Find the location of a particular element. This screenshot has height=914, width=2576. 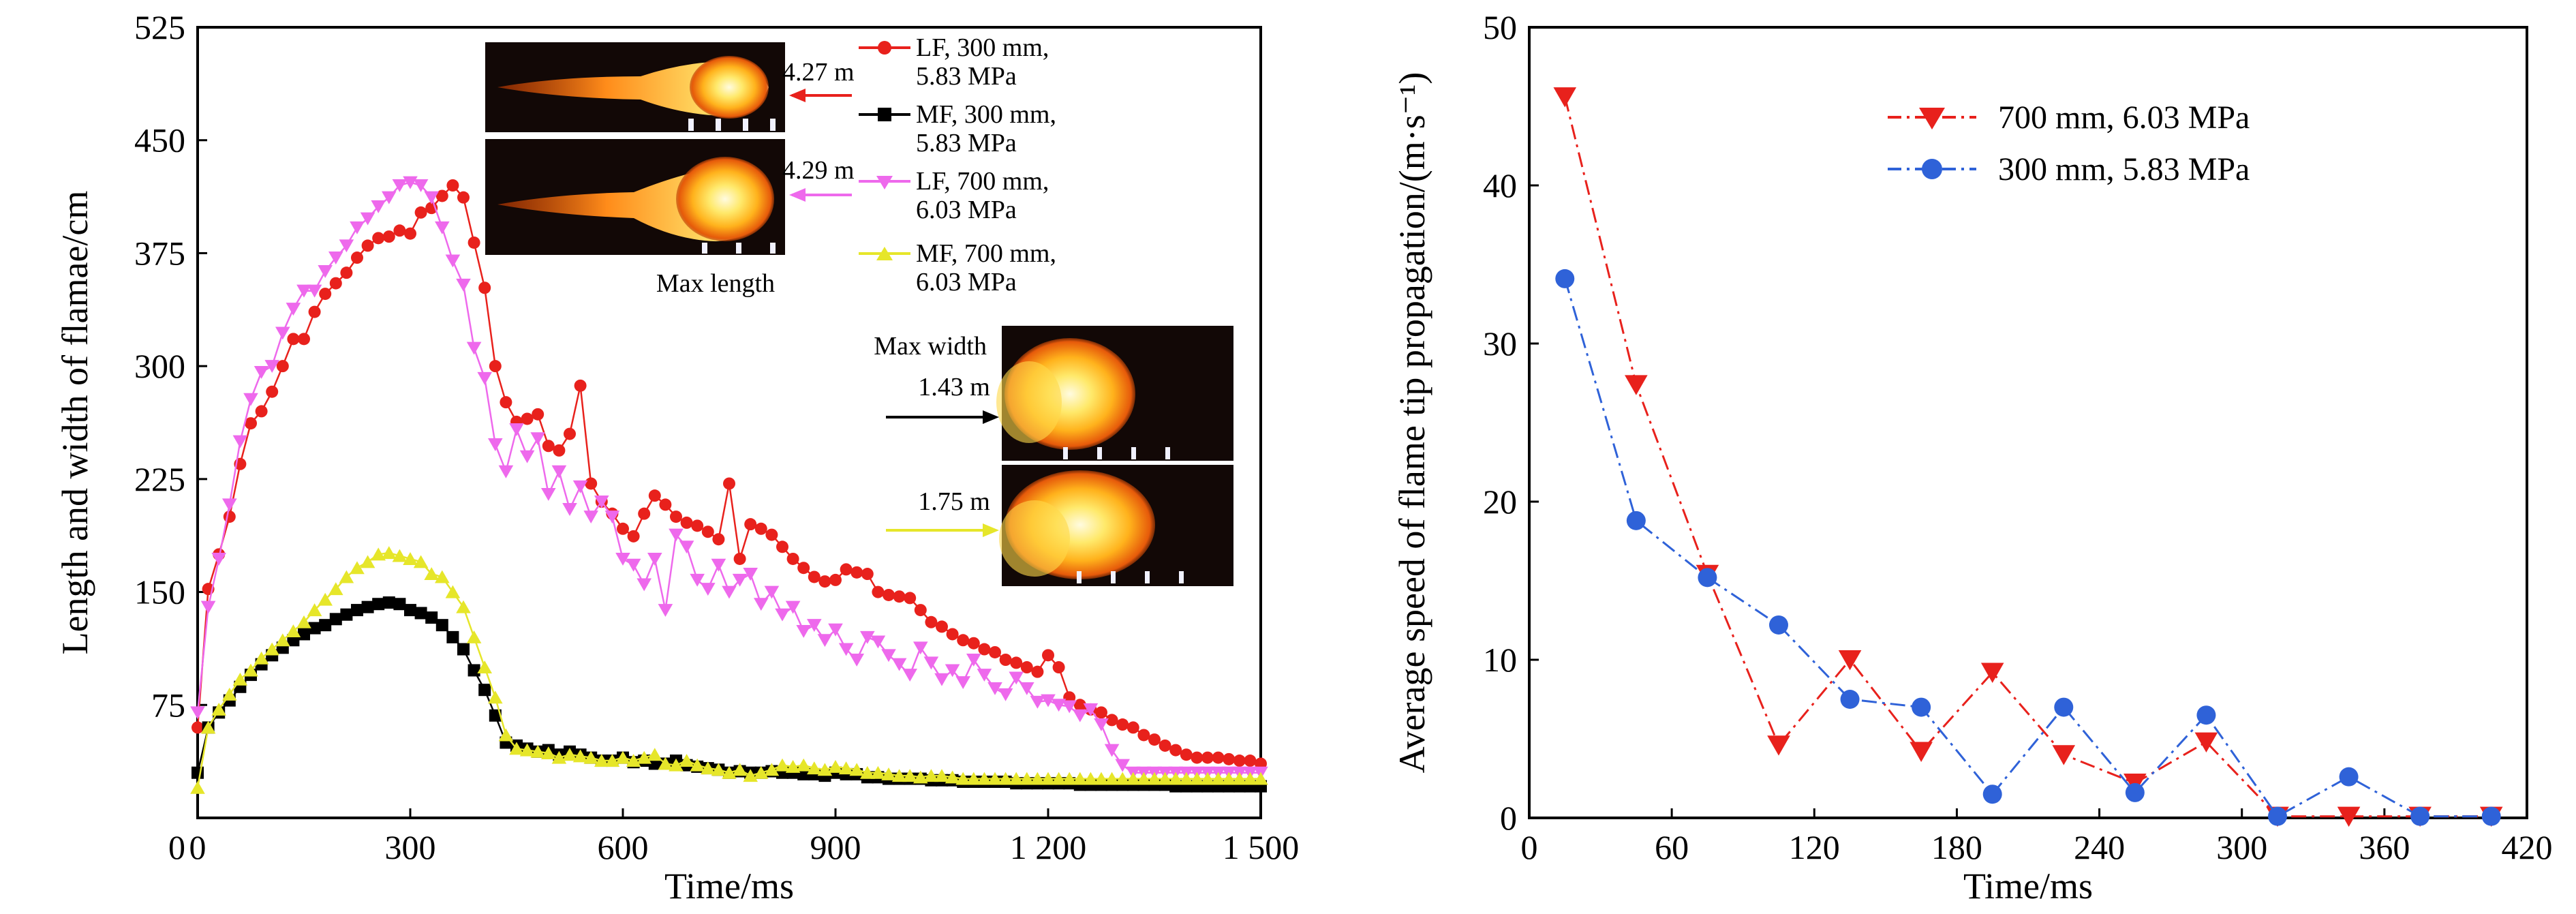

right-x-tick-label: 360 is located at coordinates (2384, 847).